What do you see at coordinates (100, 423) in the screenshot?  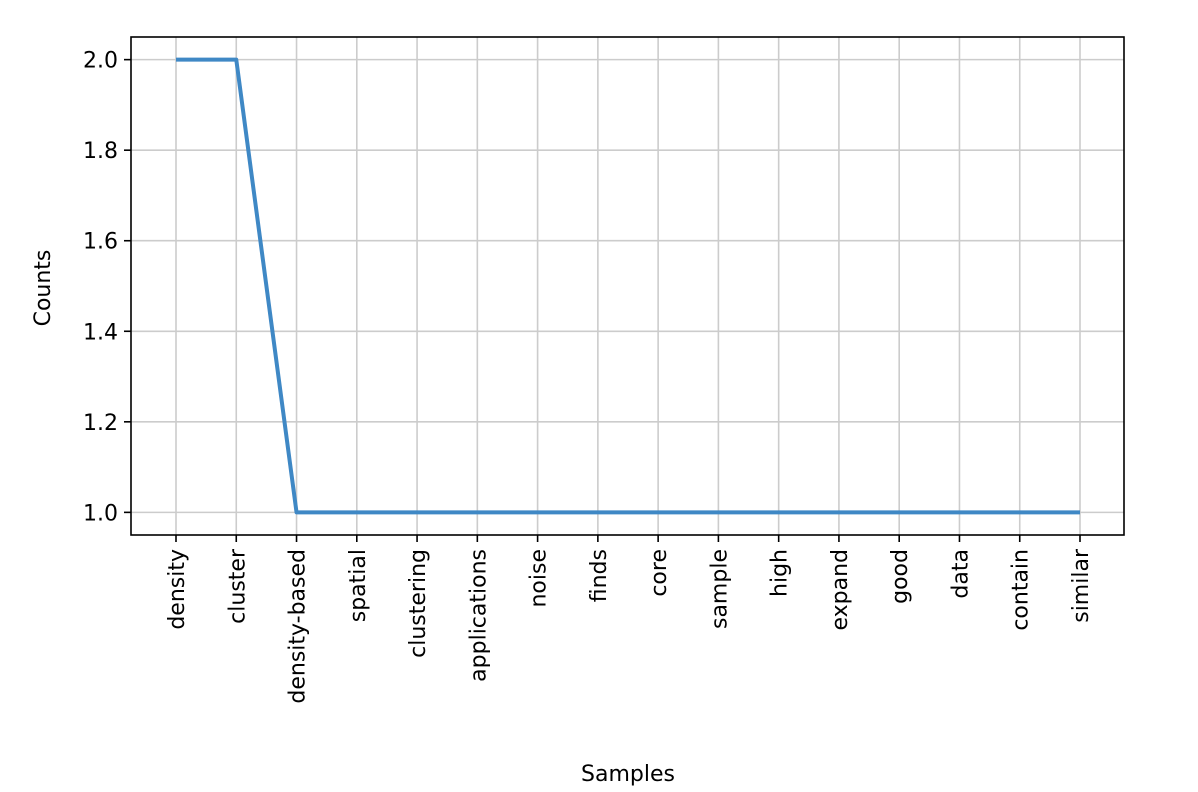 I see `y-tick-label: 1.2` at bounding box center [100, 423].